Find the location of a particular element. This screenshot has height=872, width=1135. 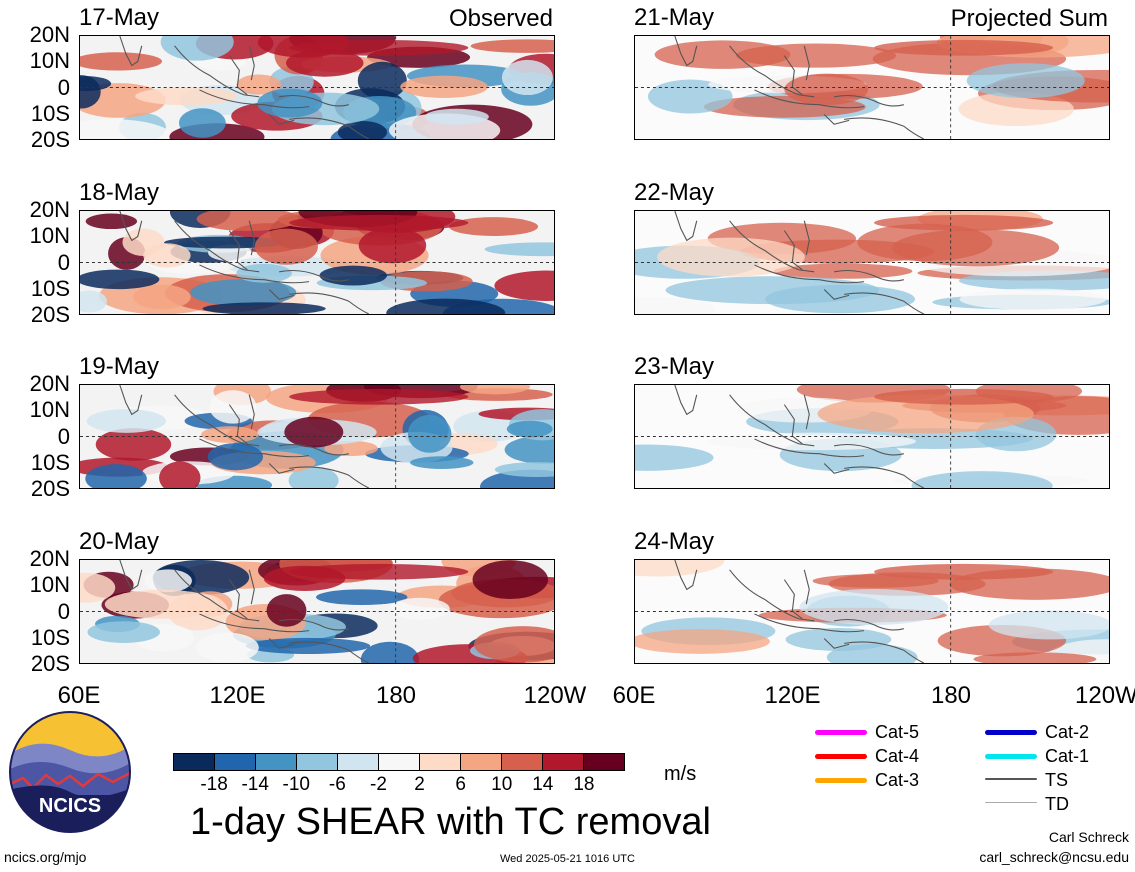

panel-tag: Projected Sum is located at coordinates (1029, 18).